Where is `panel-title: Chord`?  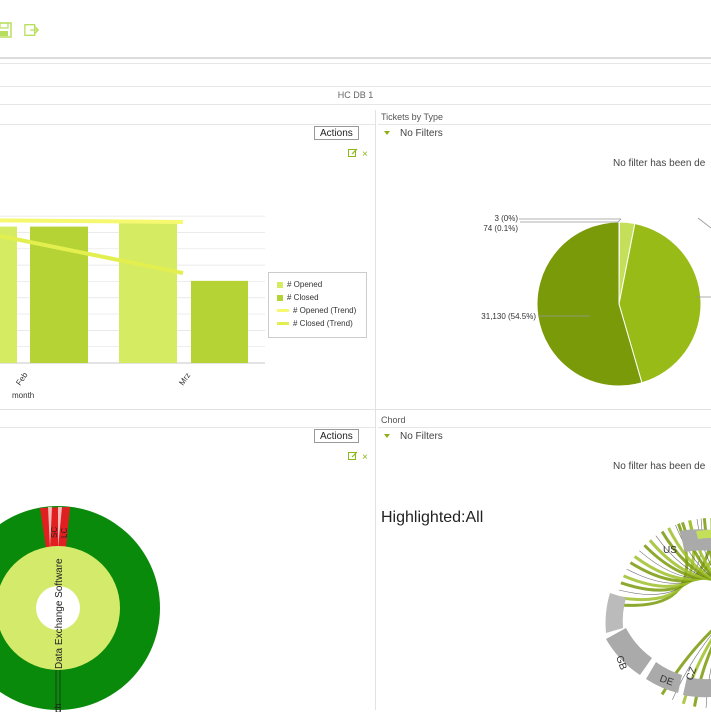 panel-title: Chord is located at coordinates (393, 420).